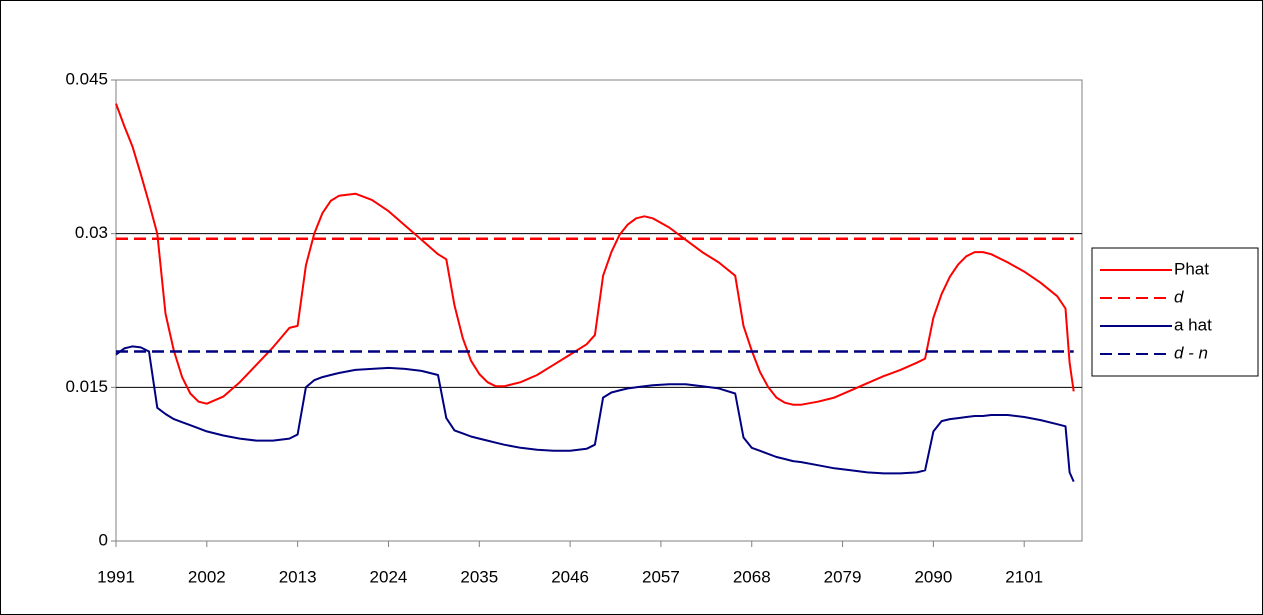 The height and width of the screenshot is (615, 1263). What do you see at coordinates (86, 386) in the screenshot?
I see `y-tick-label: 0.015` at bounding box center [86, 386].